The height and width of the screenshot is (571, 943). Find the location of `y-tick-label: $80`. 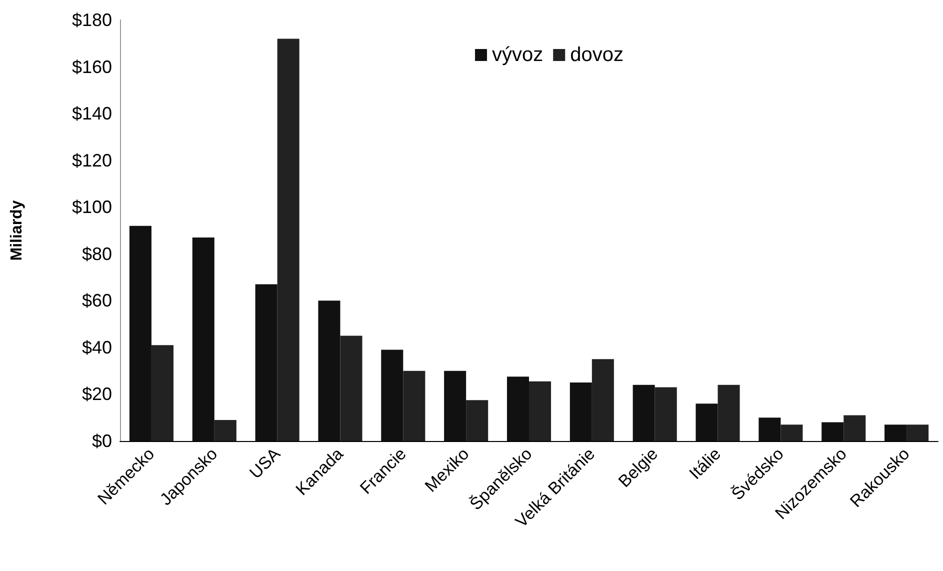

y-tick-label: $80 is located at coordinates (97, 254).